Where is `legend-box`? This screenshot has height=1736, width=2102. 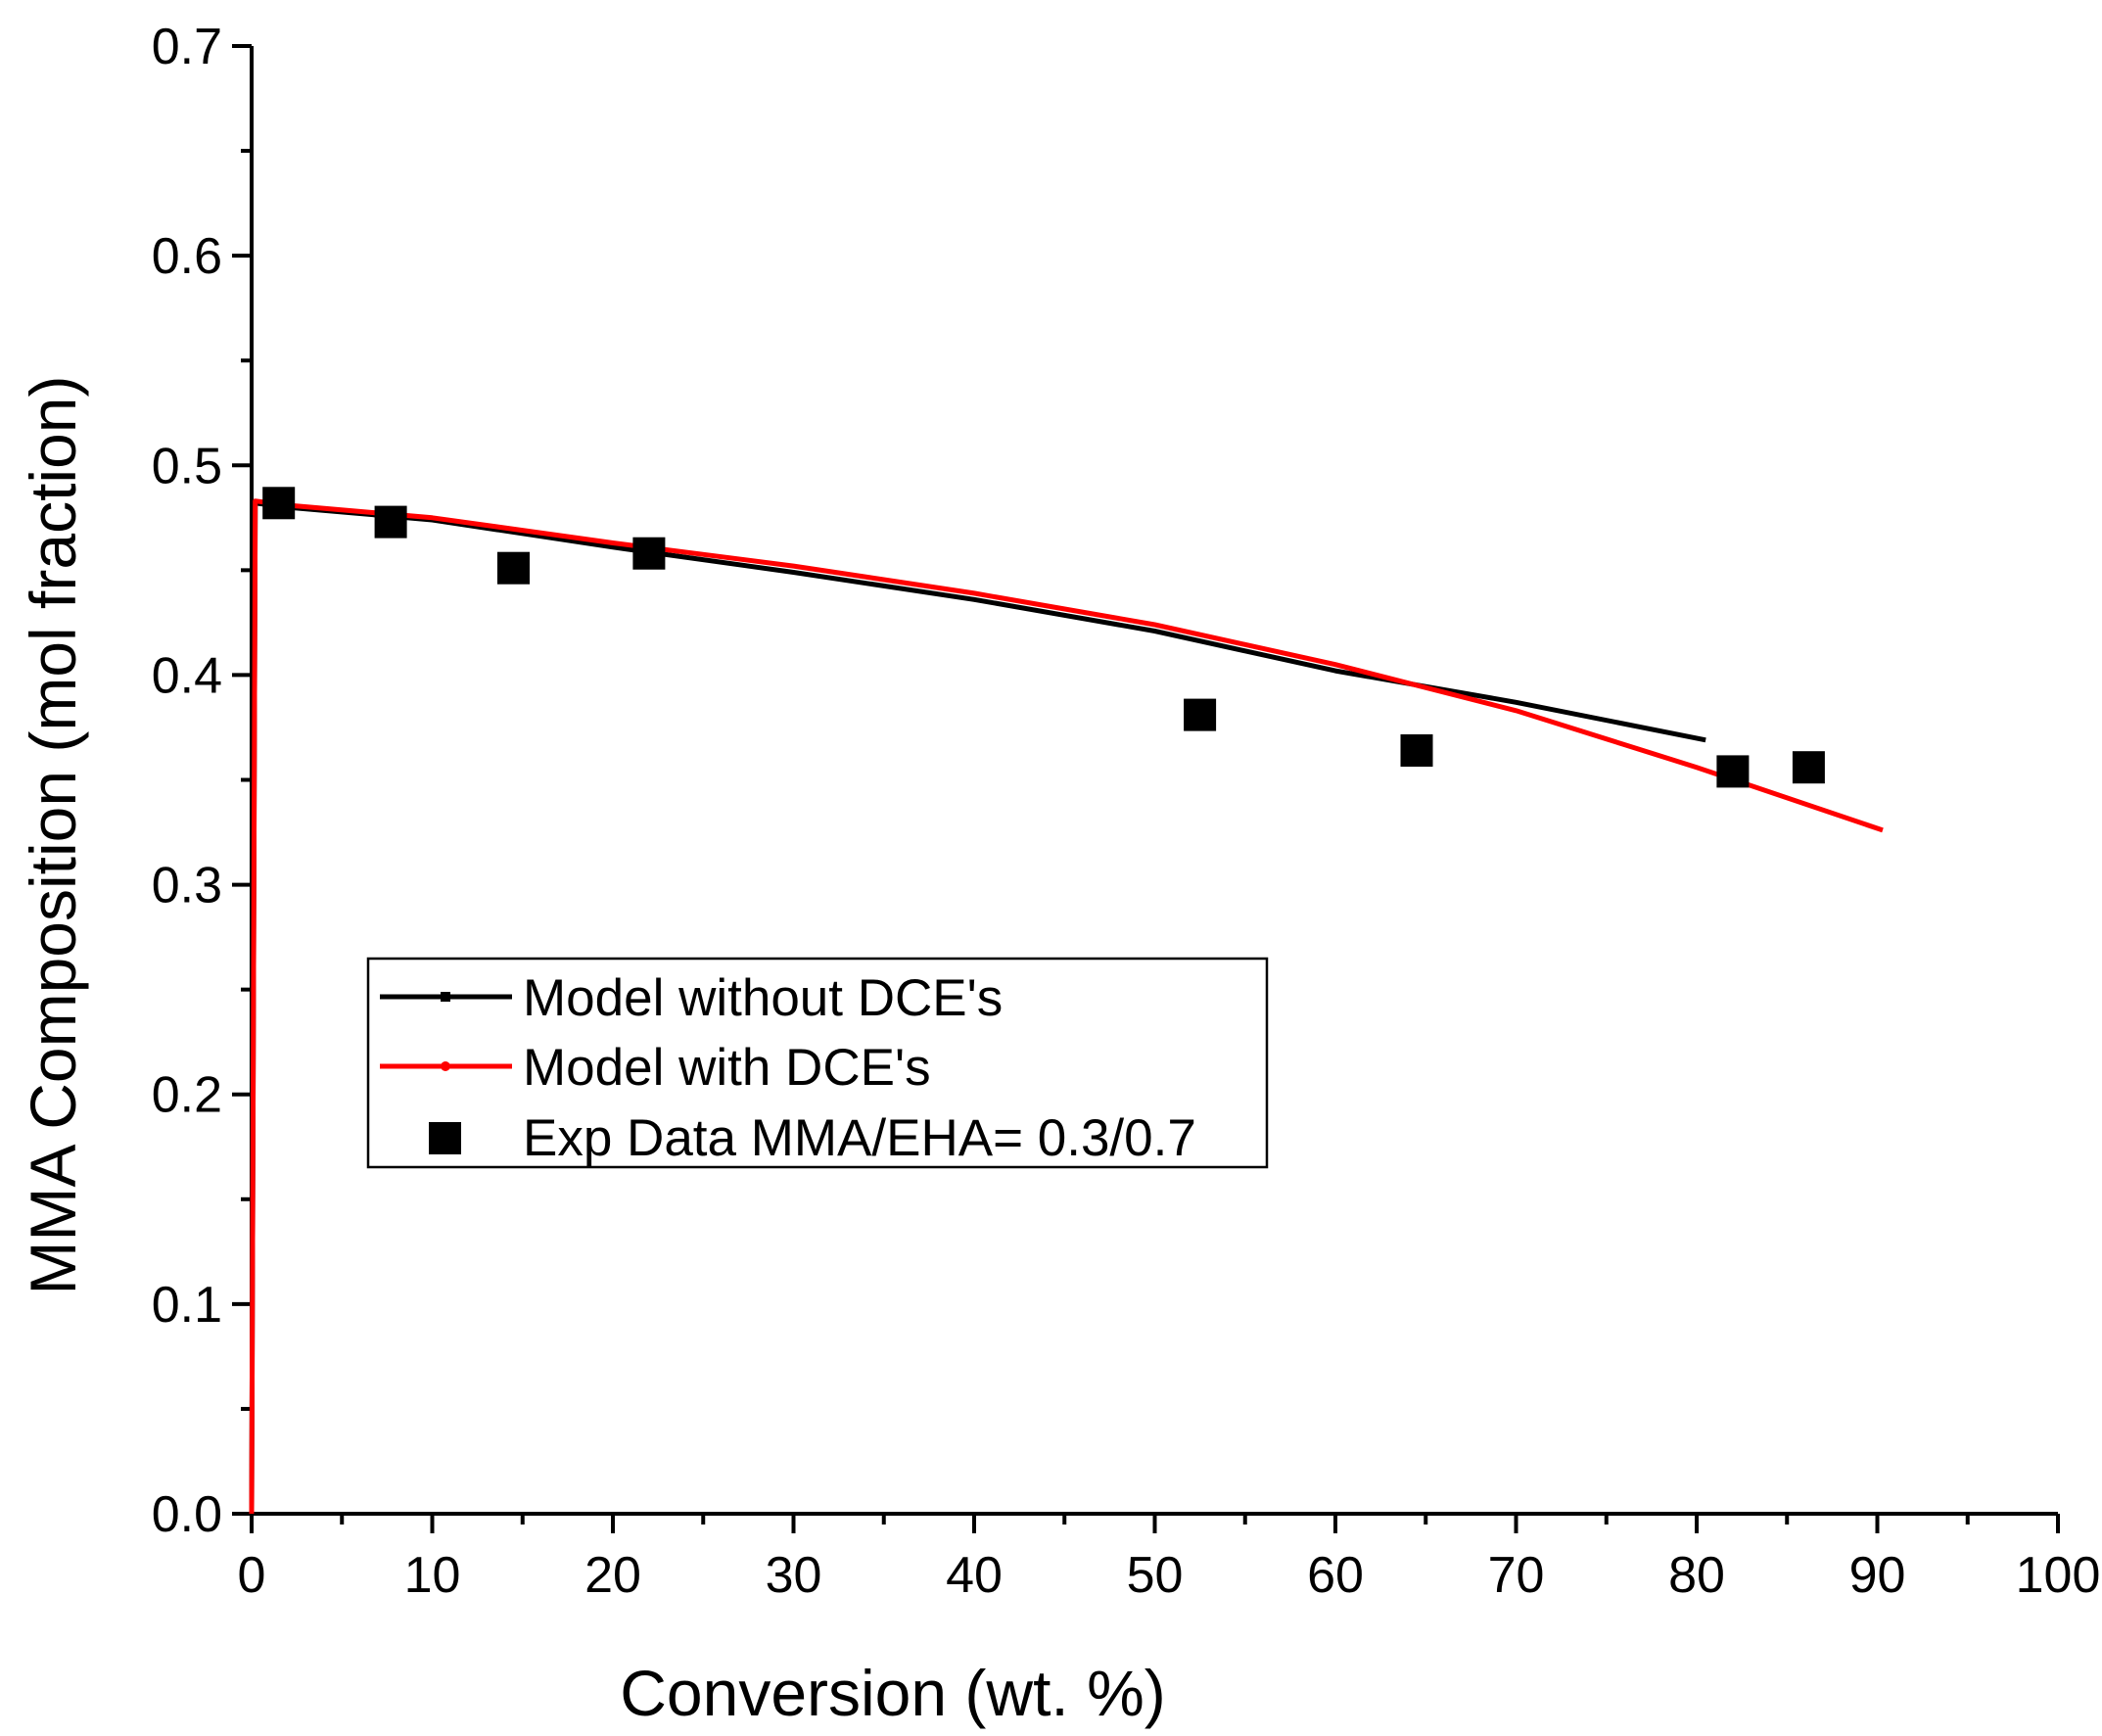 legend-box is located at coordinates (817, 1063).